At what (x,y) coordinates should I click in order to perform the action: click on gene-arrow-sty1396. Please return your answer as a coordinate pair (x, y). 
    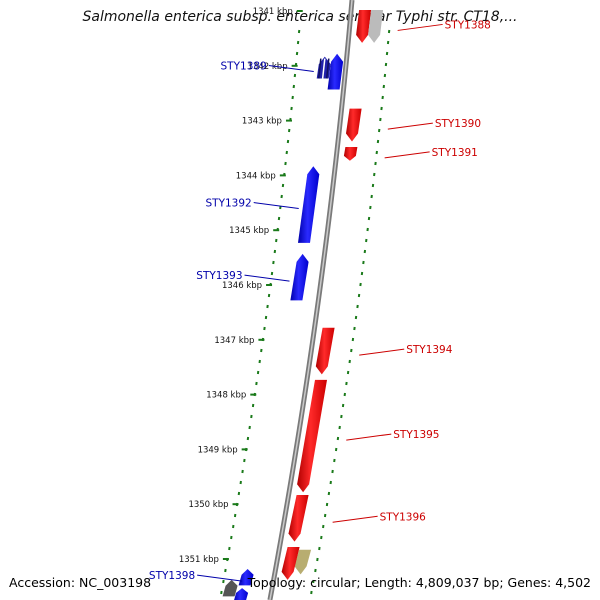
    Looking at the image, I should click on (298, 518).